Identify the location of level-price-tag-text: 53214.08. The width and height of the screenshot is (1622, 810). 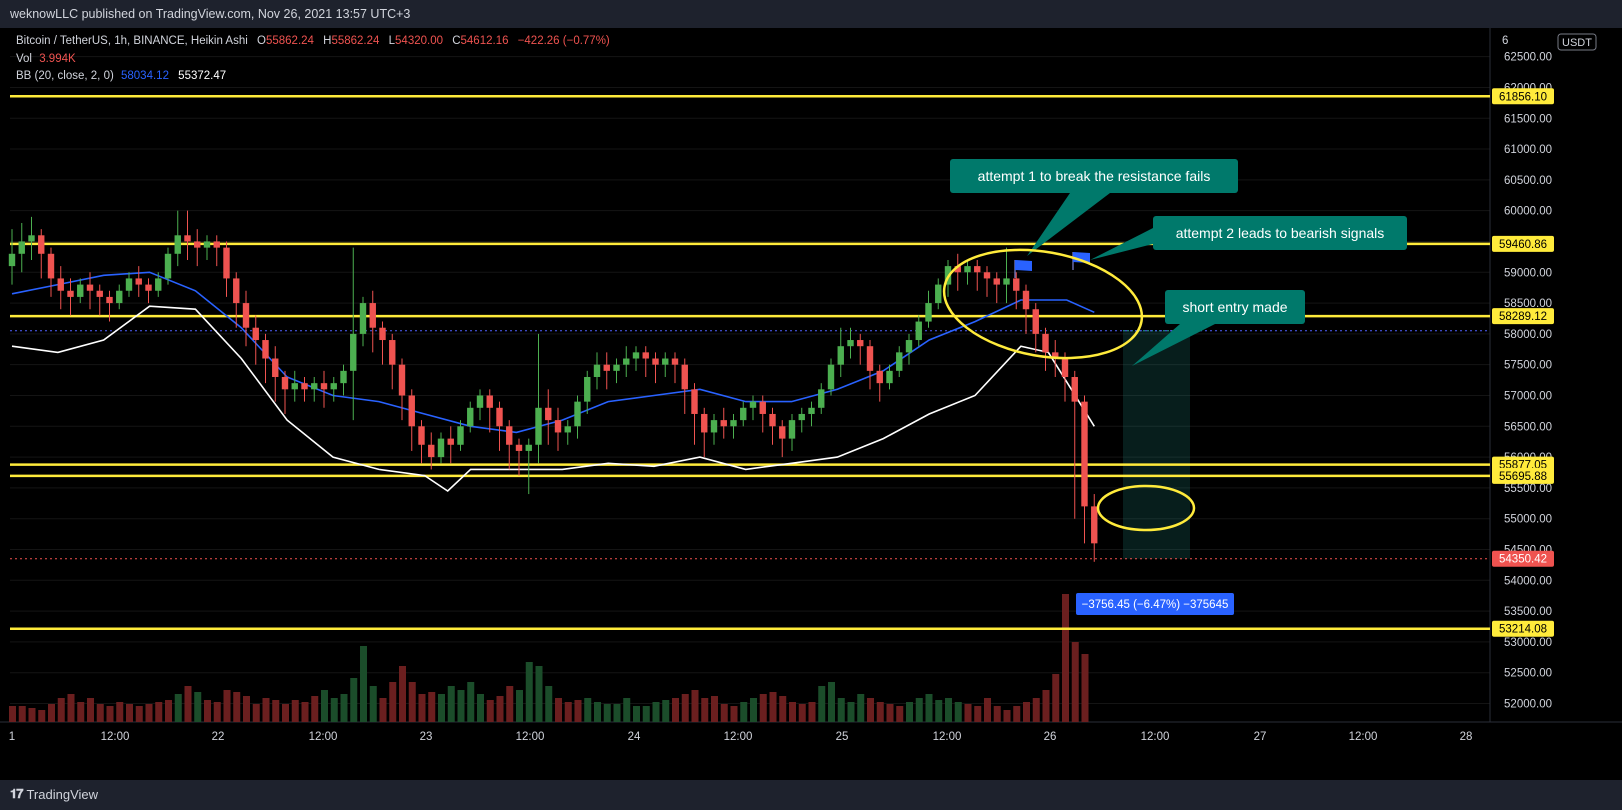
(1523, 630).